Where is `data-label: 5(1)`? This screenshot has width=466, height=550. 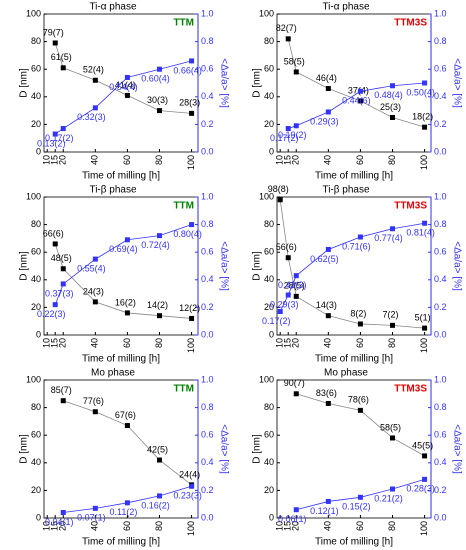 data-label: 5(1) is located at coordinates (423, 317).